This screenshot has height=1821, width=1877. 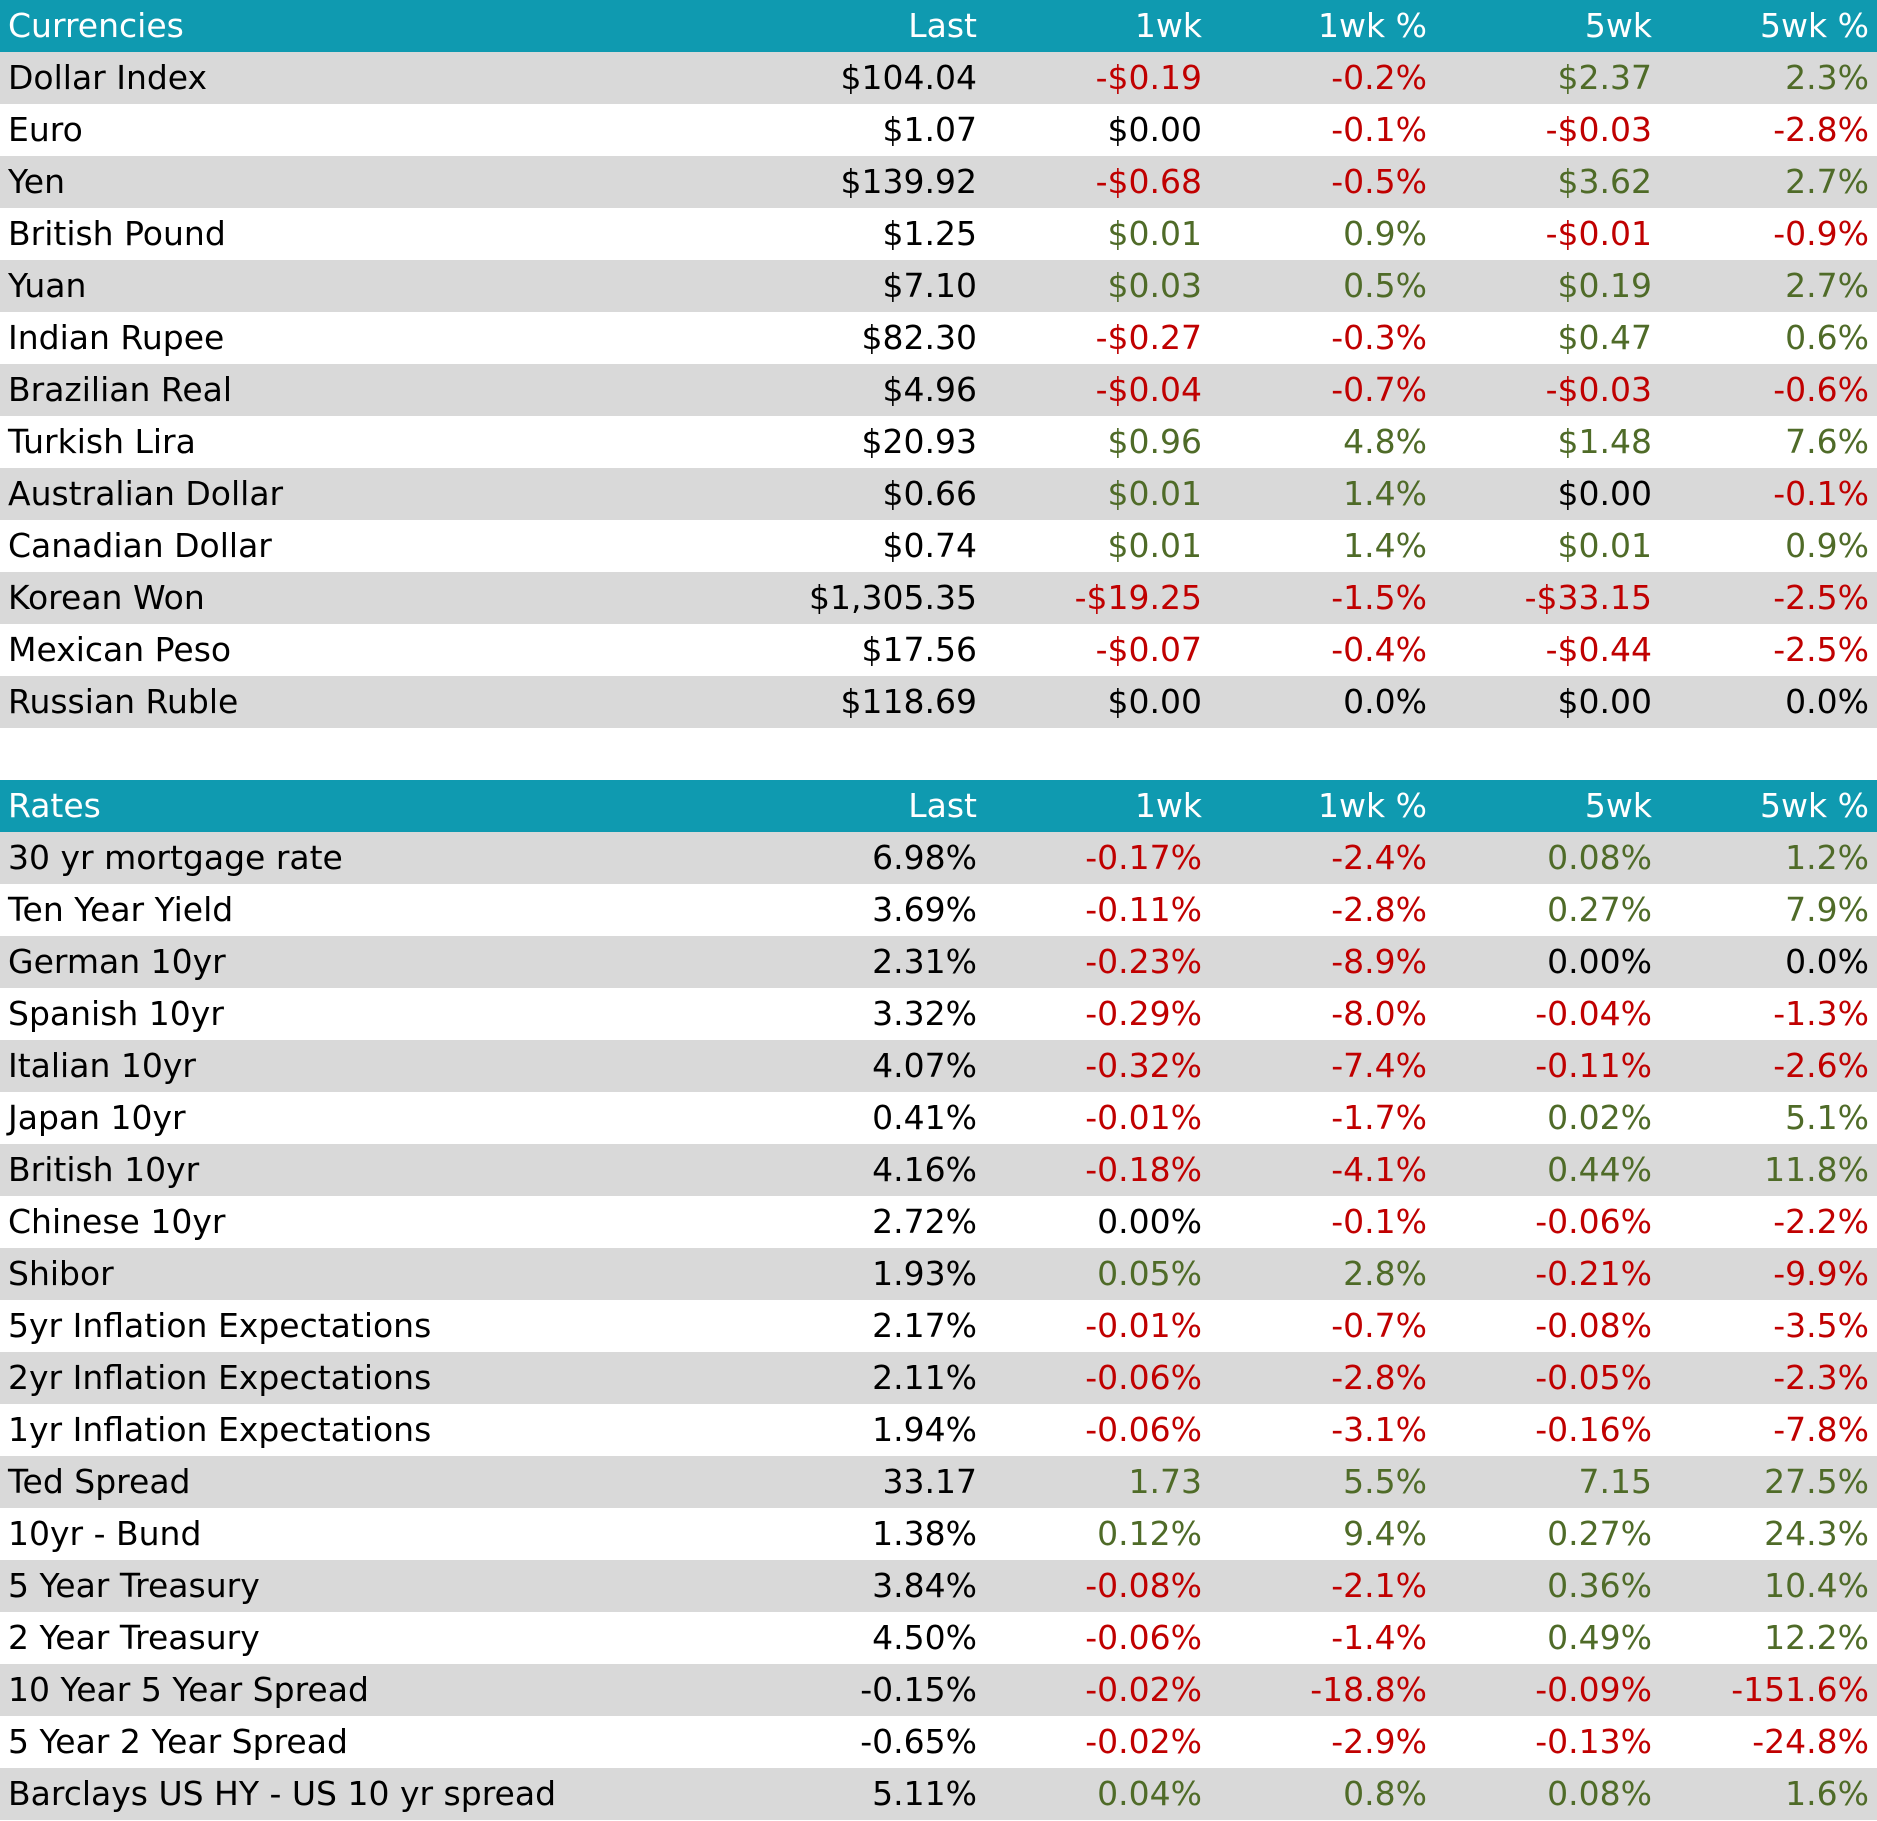 I want to click on change-5wk: -0.06%, so click(x=1547, y=1222).